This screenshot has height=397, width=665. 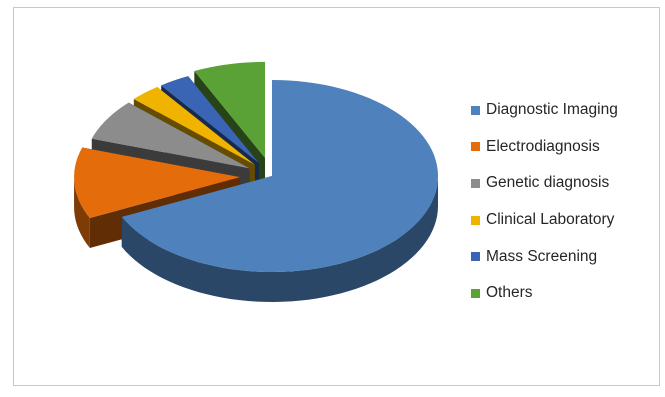 I want to click on legend-item: Electrodiagnosis, so click(x=563, y=147).